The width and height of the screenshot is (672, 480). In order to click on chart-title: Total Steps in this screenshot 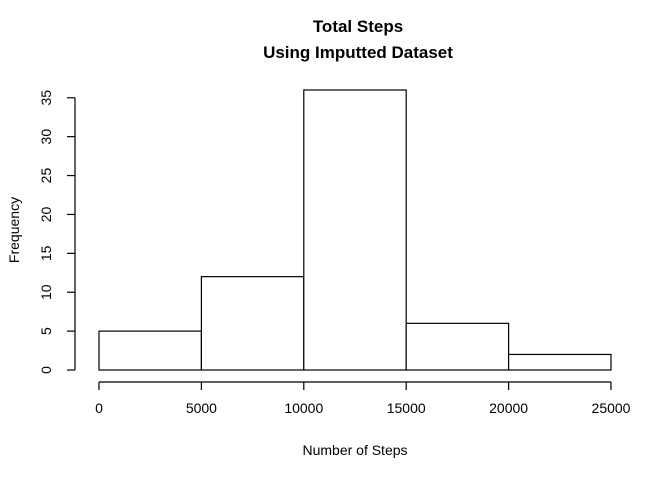, I will do `click(358, 26)`.